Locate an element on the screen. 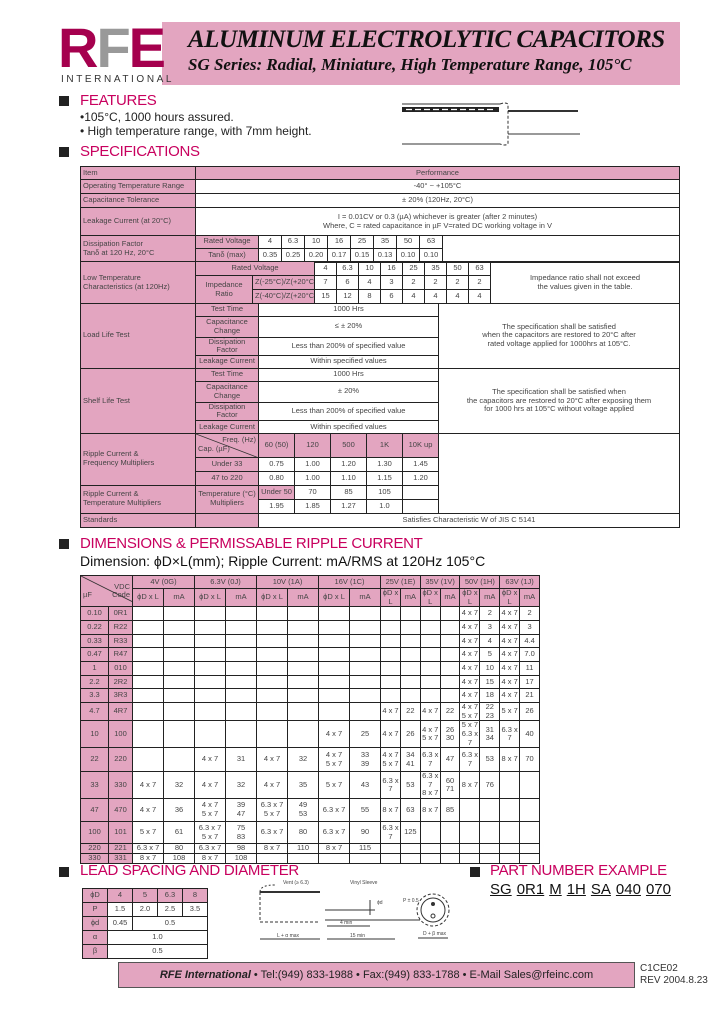 Image resolution: width=720 pixels, height=1012 pixels. tan-label: Tanδ (max) is located at coordinates (227, 255).